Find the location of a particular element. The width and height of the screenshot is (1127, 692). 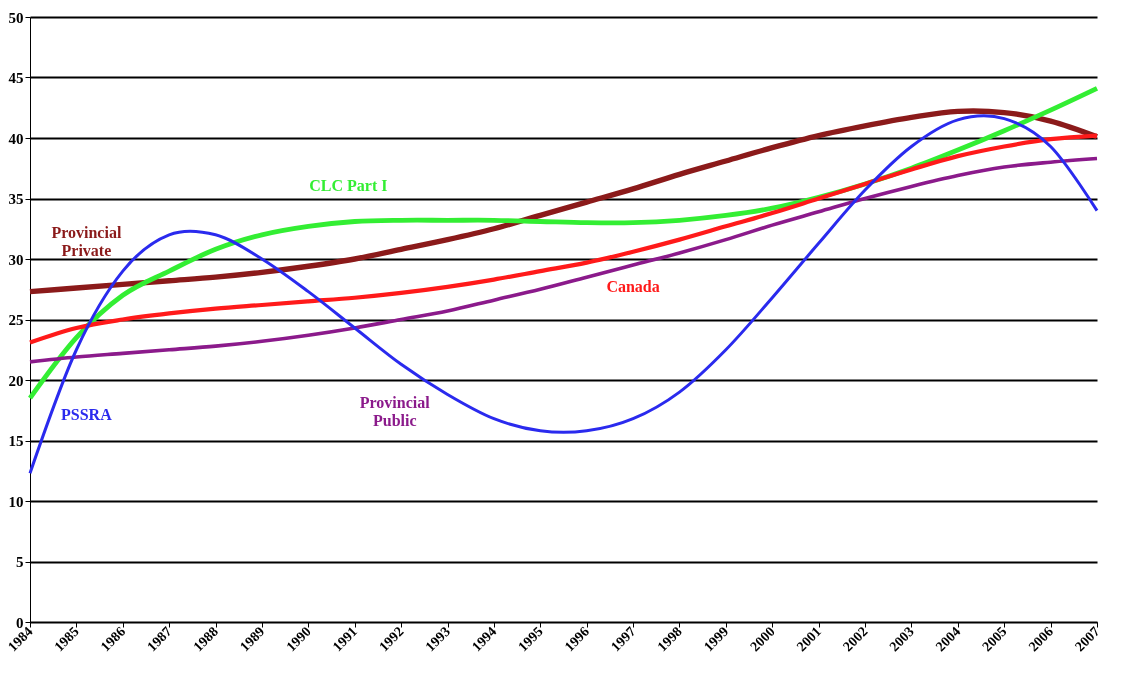

y-tick-label: 30 is located at coordinates (16, 259).